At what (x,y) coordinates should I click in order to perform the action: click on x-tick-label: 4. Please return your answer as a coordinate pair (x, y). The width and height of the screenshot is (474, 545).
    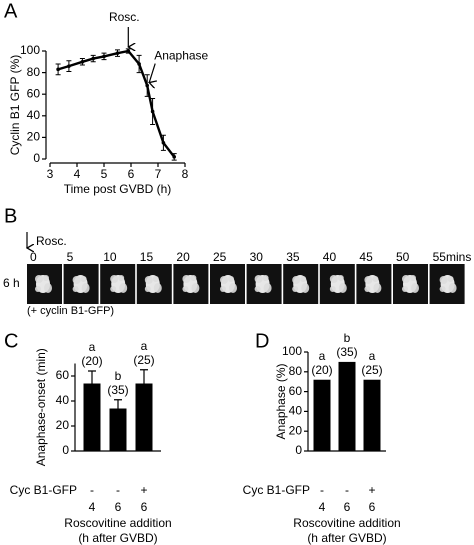
    Looking at the image, I should click on (92, 507).